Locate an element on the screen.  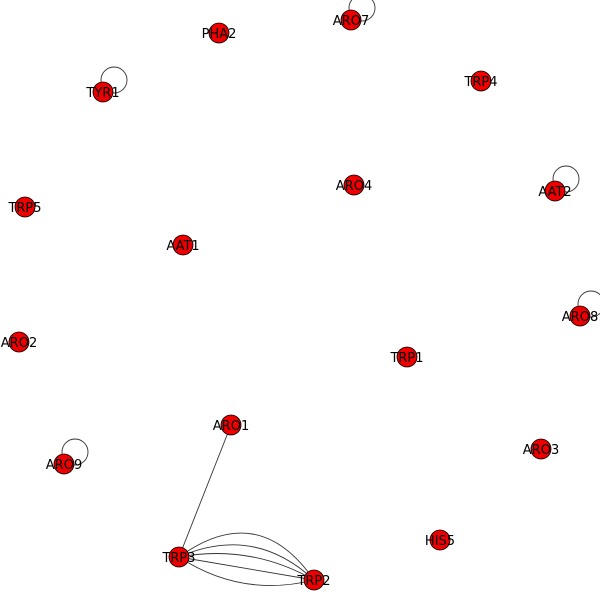
node-aro2: ARO2 is located at coordinates (19, 342).